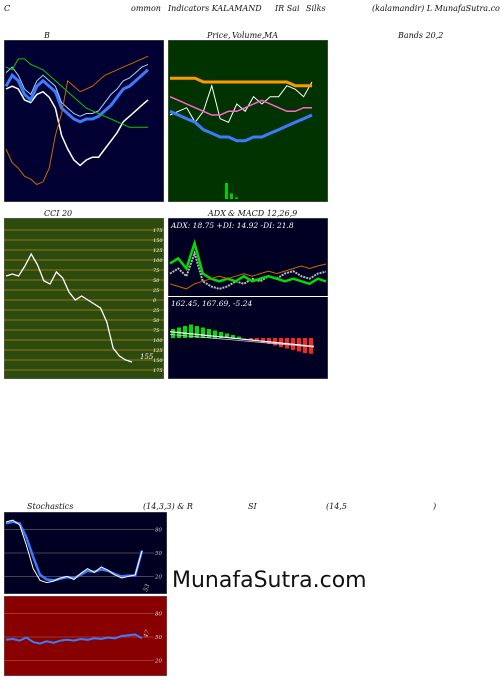 This screenshot has width=500, height=680. I want to click on rsi-chart: 80 50 20 47, so click(85, 636).